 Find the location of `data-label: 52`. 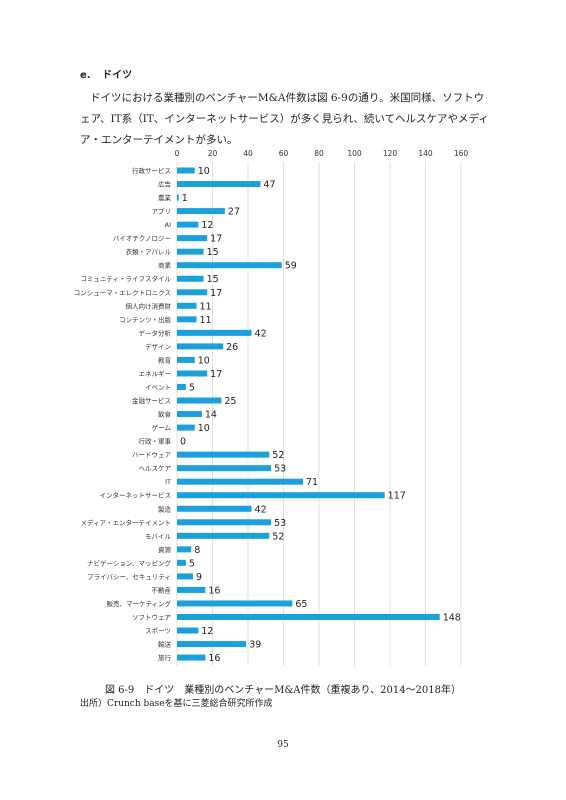

data-label: 52 is located at coordinates (278, 536).